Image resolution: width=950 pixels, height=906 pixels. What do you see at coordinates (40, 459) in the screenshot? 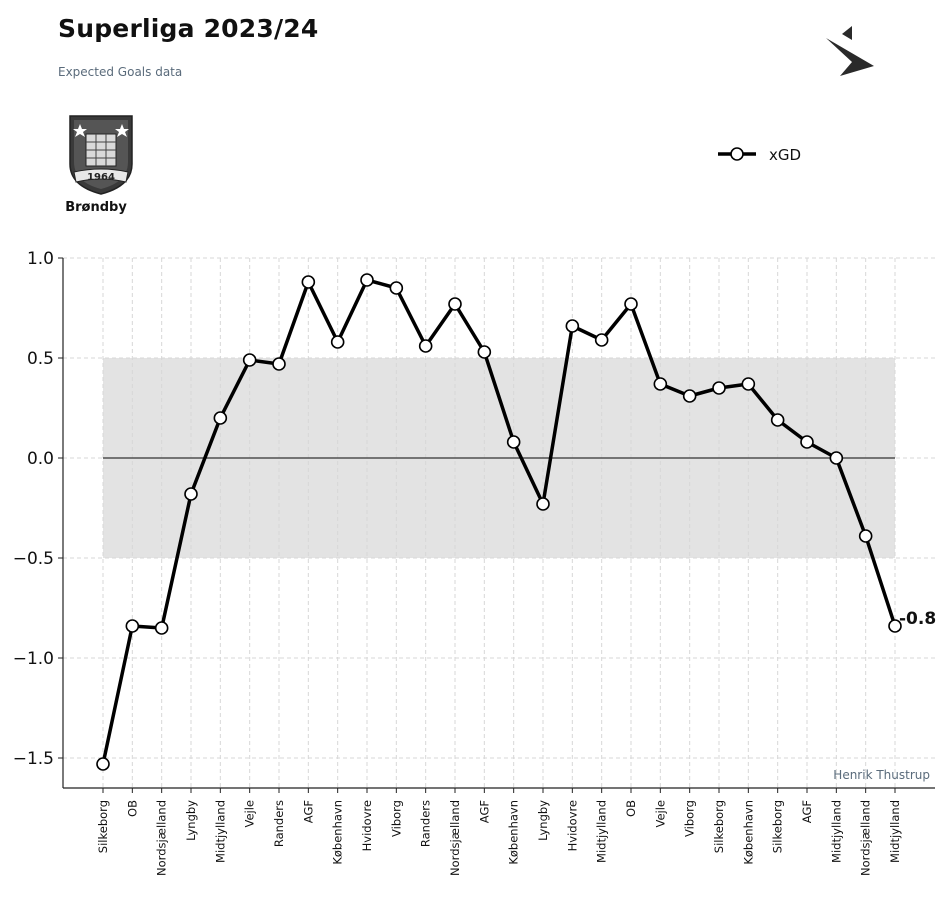
I see `y-tick-label: 0.0` at bounding box center [40, 459].